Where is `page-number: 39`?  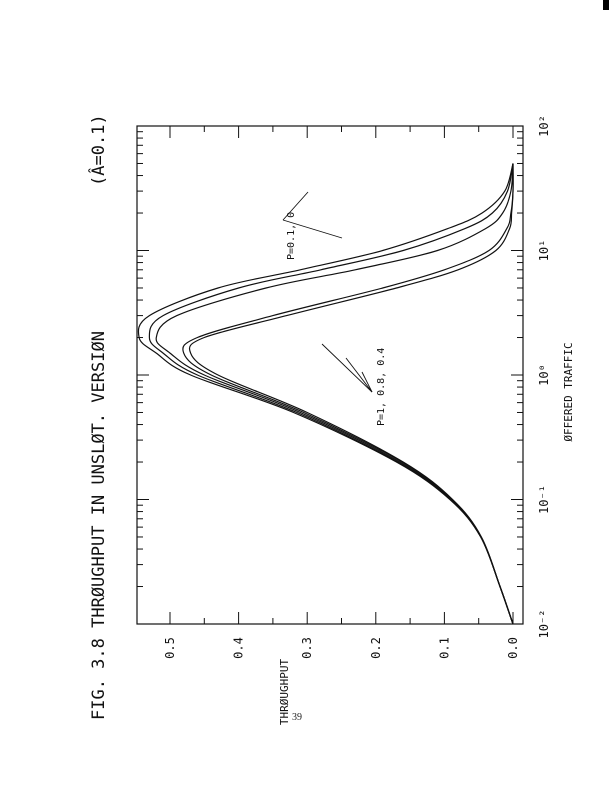 page-number: 39 is located at coordinates (297, 717).